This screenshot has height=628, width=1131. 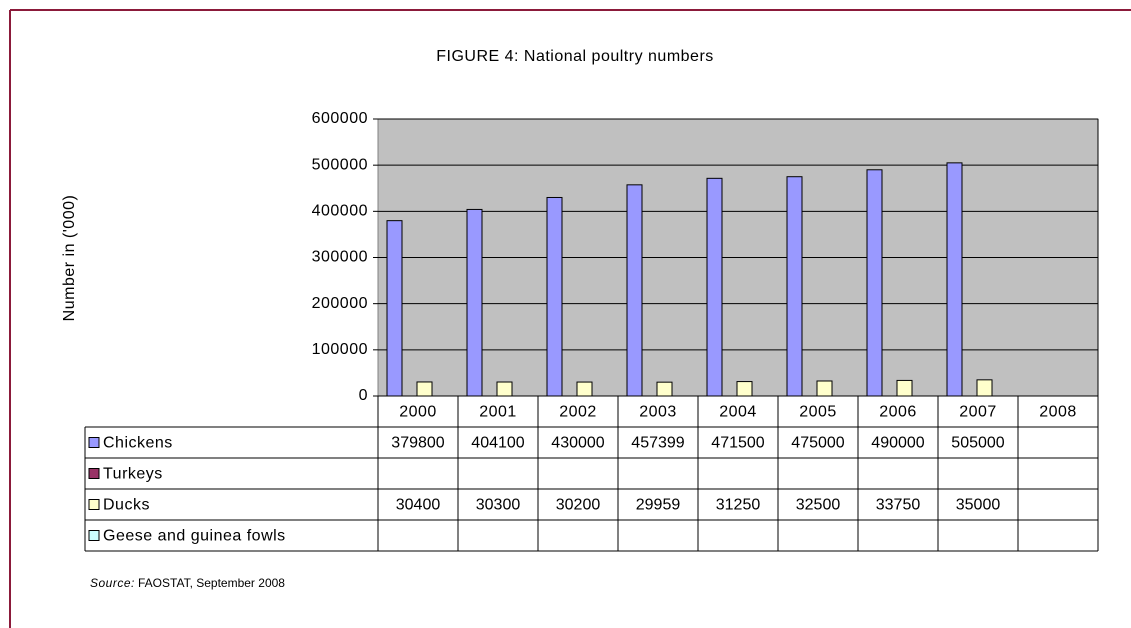 I want to click on source-label: Source:, so click(x=112, y=583).